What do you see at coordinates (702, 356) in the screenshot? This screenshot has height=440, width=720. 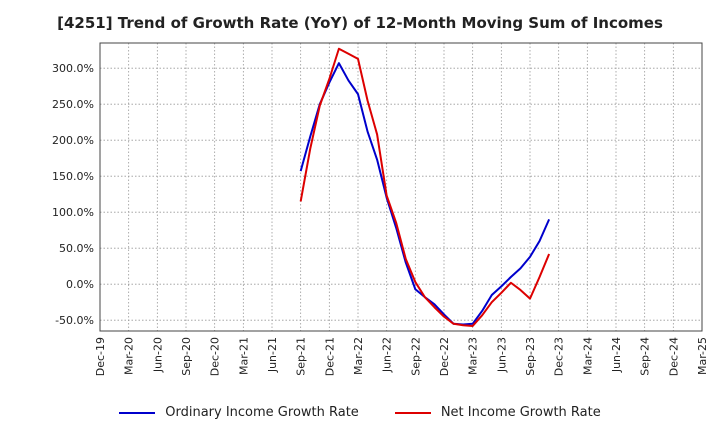 I see `x-tick-label: Mar-25` at bounding box center [702, 356].